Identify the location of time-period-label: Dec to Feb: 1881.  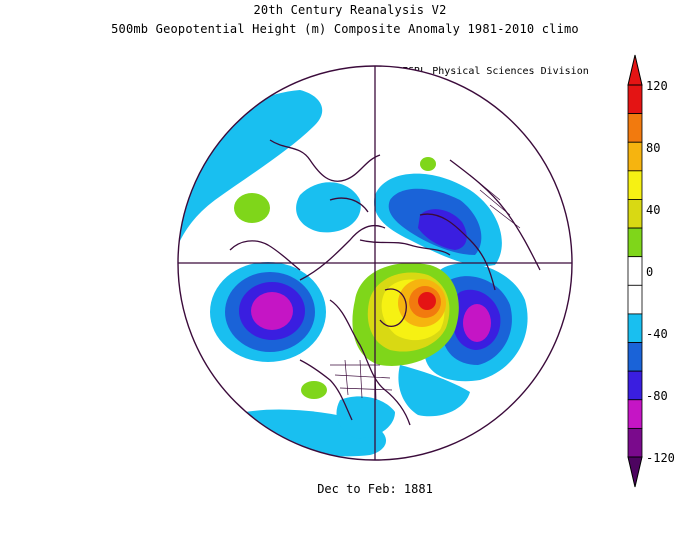
(375, 489).